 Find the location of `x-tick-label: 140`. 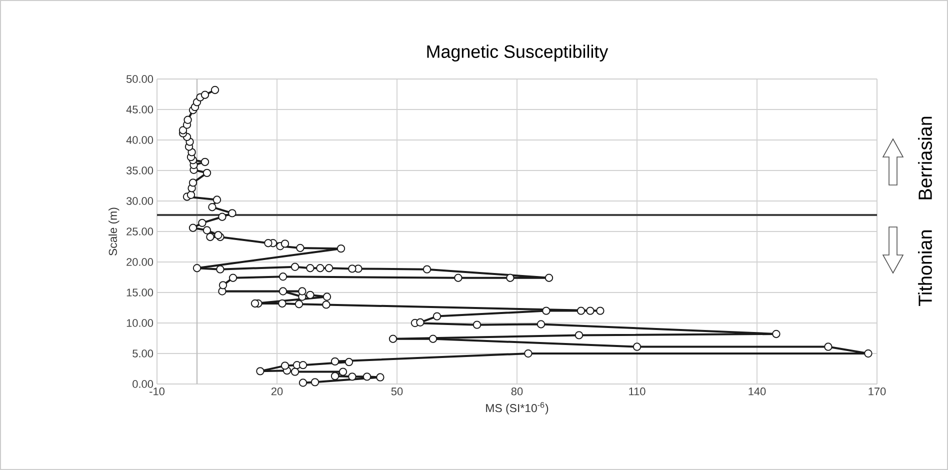

x-tick-label: 140 is located at coordinates (757, 392).